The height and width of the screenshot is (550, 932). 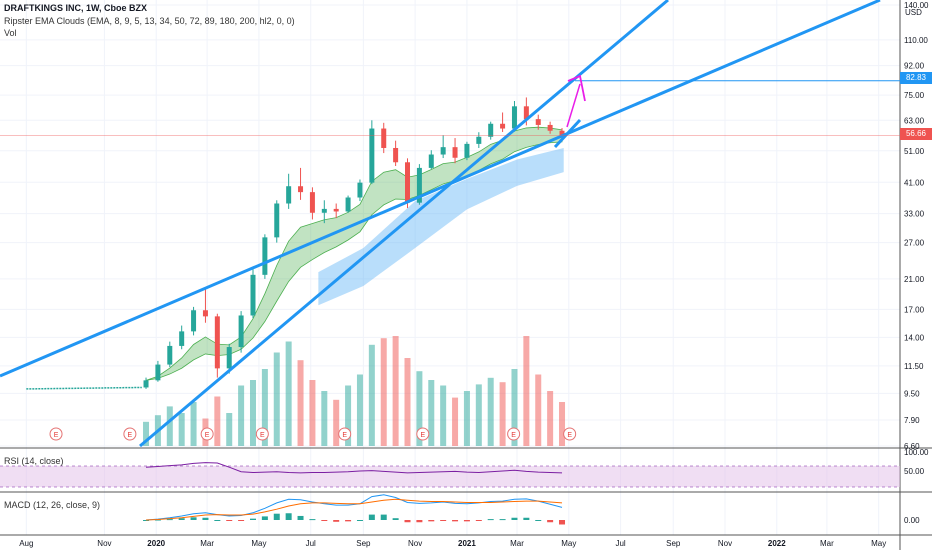 What do you see at coordinates (34, 461) in the screenshot?
I see `rsi-label: RSI (14, close)` at bounding box center [34, 461].